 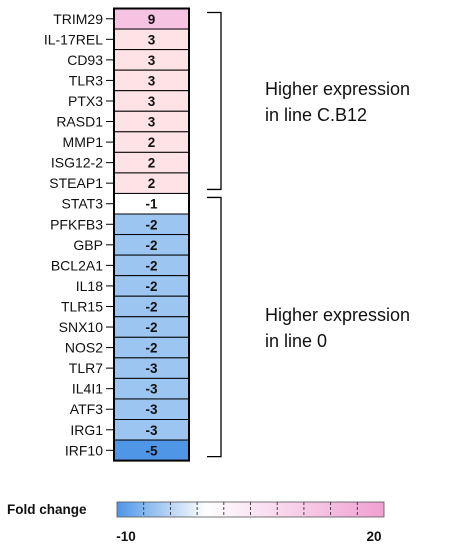 I want to click on gene-label: IL18, so click(x=89, y=286).